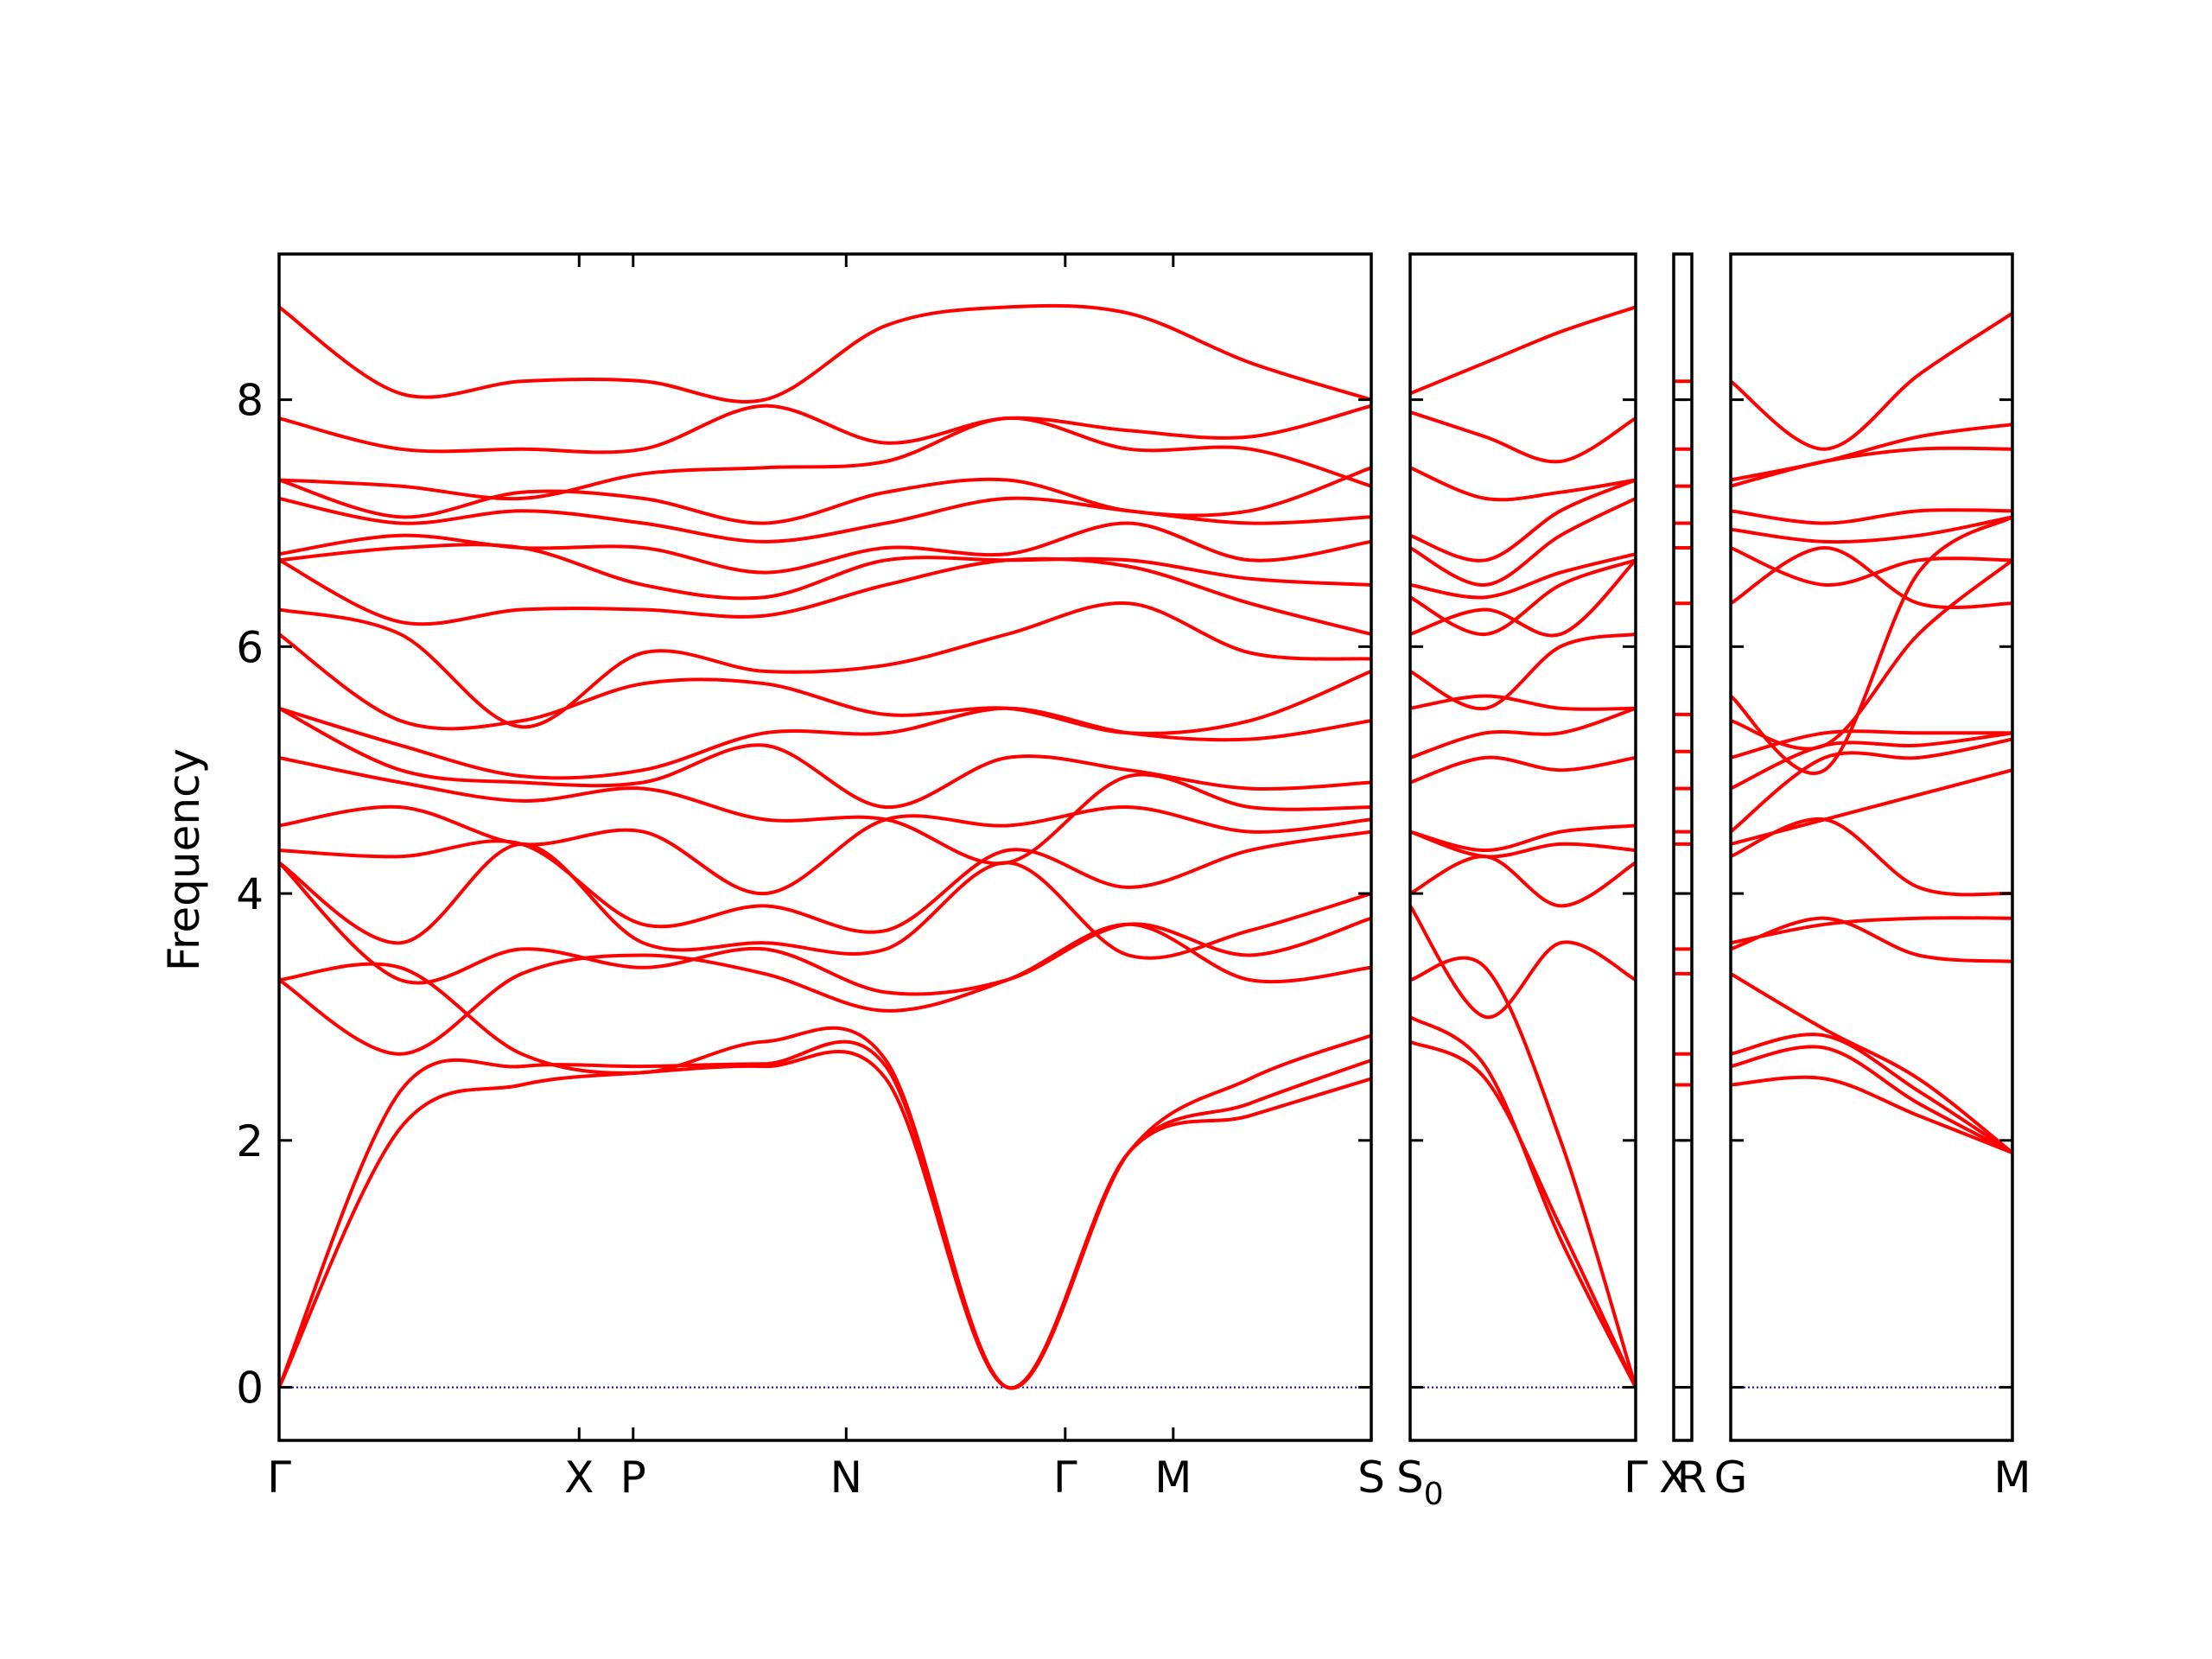  Describe the element at coordinates (184, 859) in the screenshot. I see `y-axis-label: Frequency` at that location.